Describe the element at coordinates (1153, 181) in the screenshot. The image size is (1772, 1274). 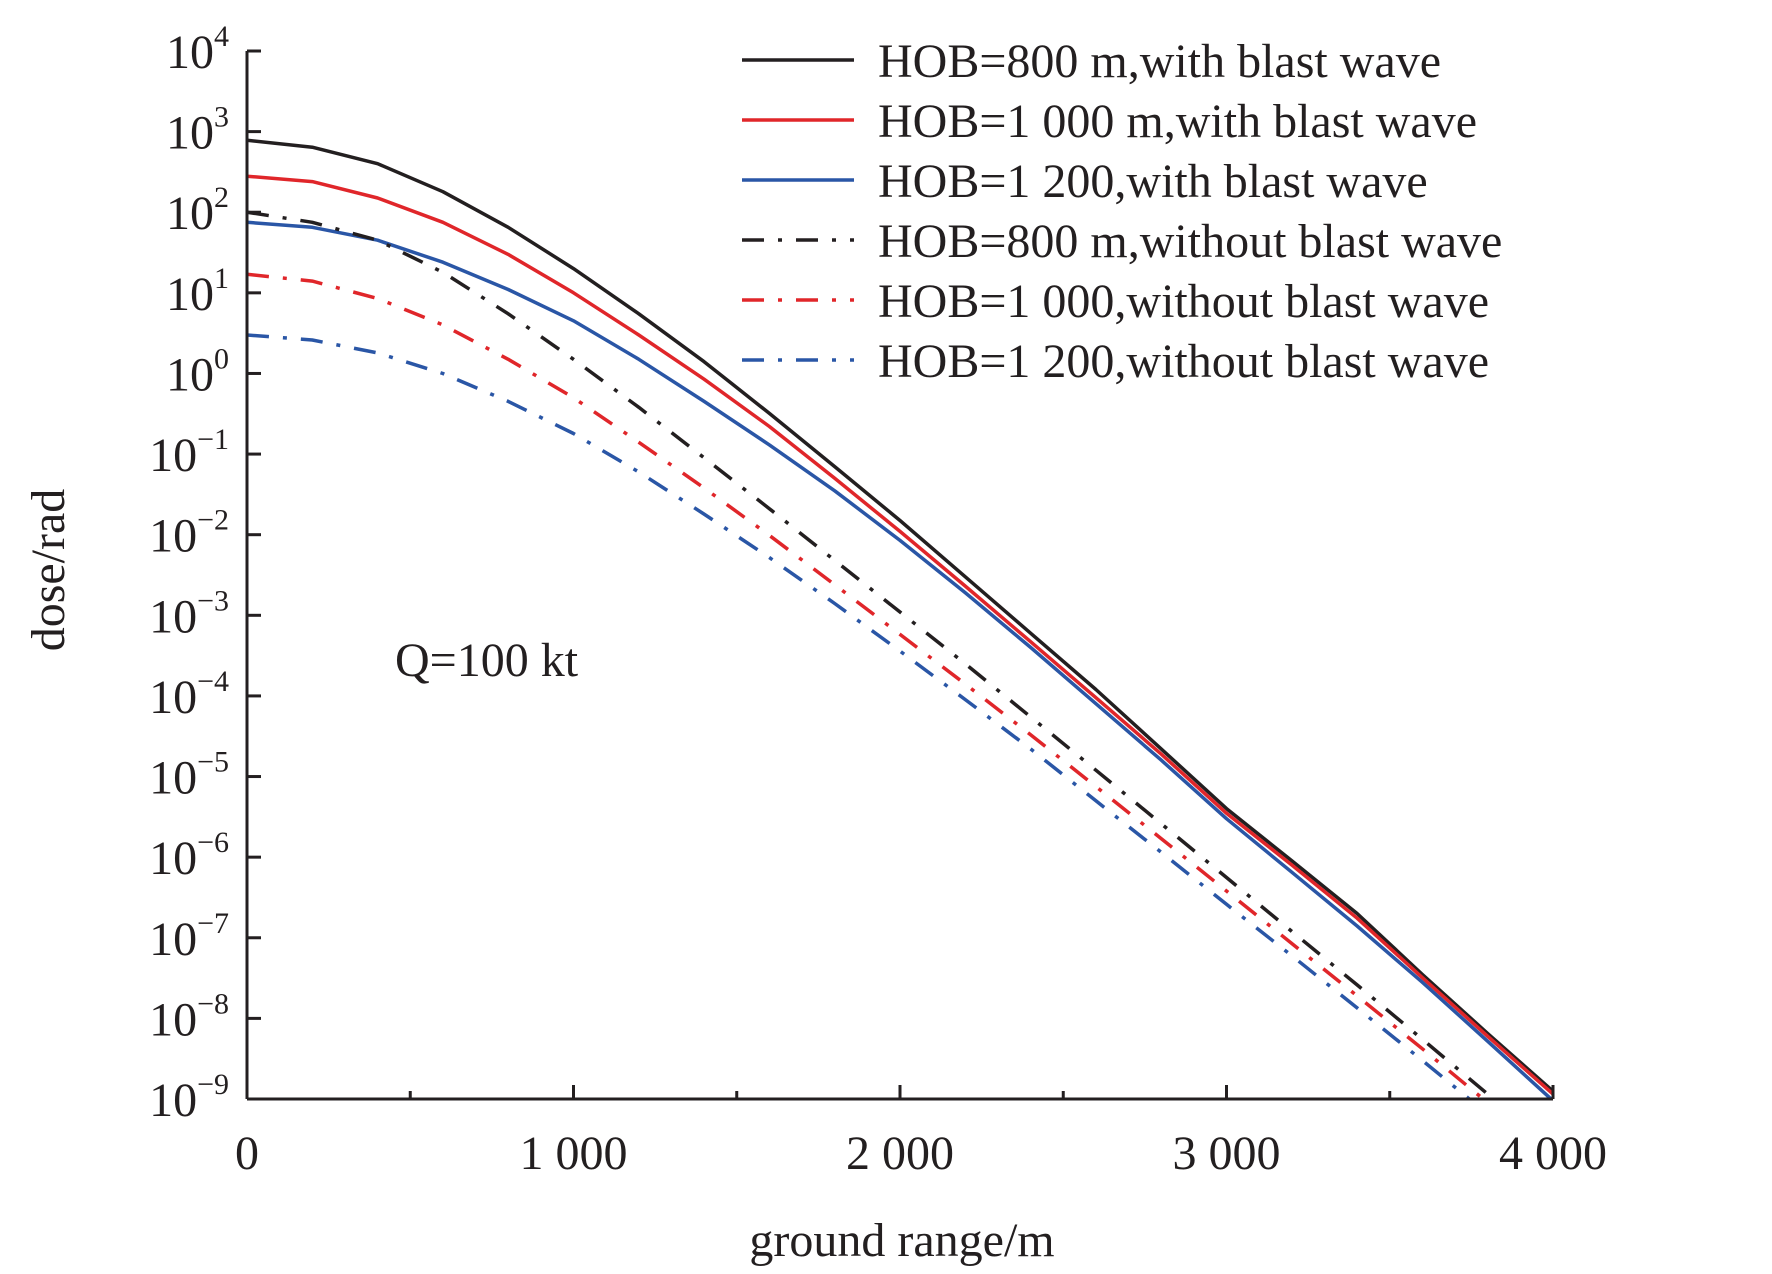
I see `legend-label-3: HOB=1 200,with blast wave` at that location.